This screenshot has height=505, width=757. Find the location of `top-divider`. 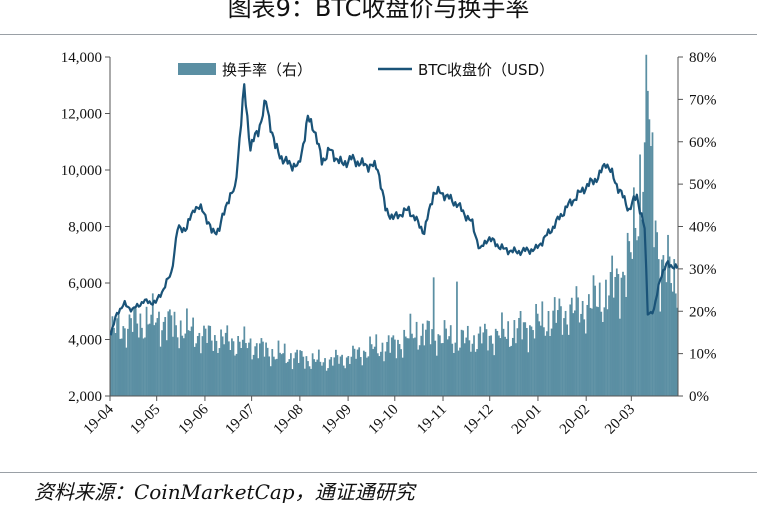

top-divider is located at coordinates (378, 34).